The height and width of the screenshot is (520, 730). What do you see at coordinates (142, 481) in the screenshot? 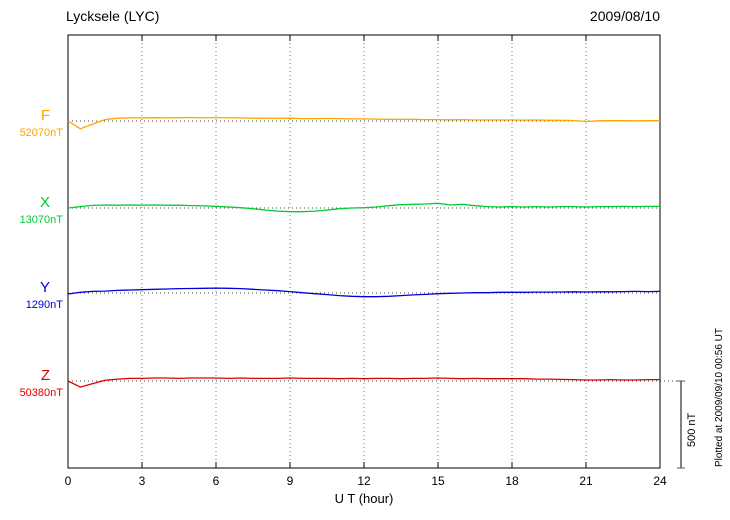
I see `x-tick-label: 3` at bounding box center [142, 481].